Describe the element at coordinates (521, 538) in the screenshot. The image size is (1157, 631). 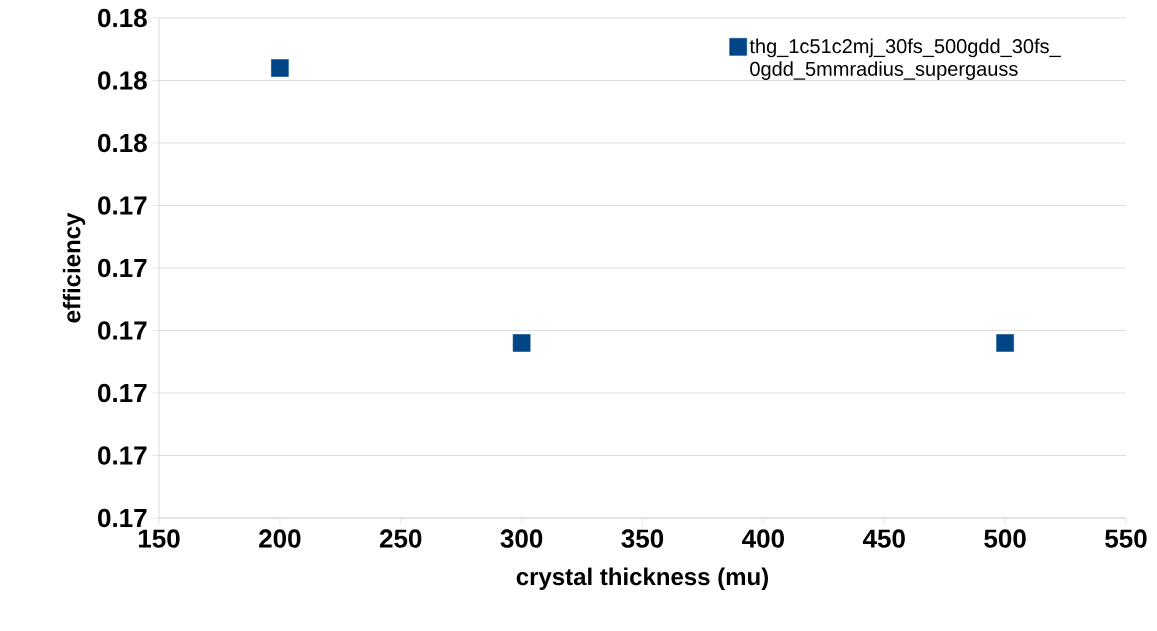
I see `x-tick-label: 300` at that location.